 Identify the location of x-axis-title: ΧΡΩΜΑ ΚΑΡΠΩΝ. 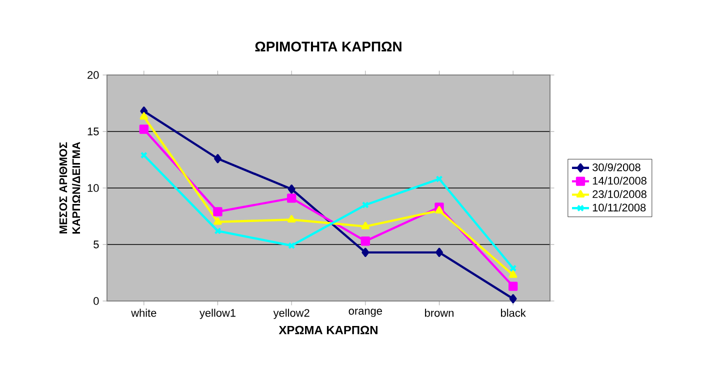
(328, 330).